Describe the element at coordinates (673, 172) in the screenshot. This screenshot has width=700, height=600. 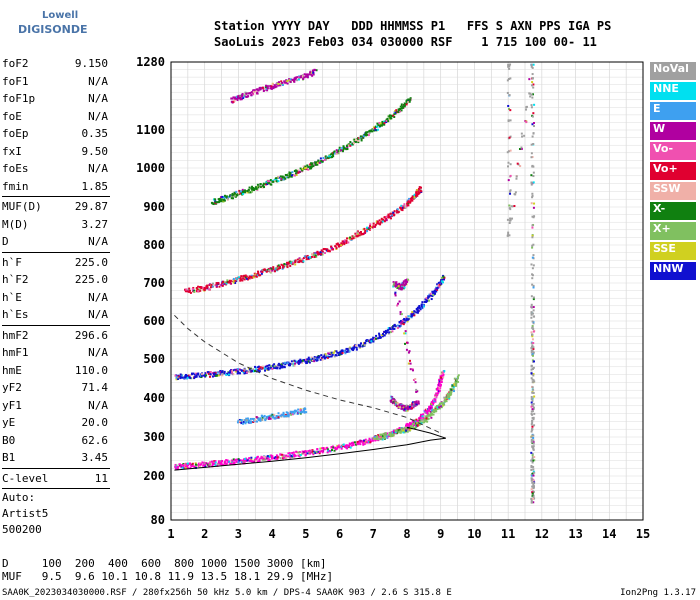
I see `polarization-legend: NoVal NNE E W Vo- Vo+ SSW X- X+ SSE NNW` at that location.